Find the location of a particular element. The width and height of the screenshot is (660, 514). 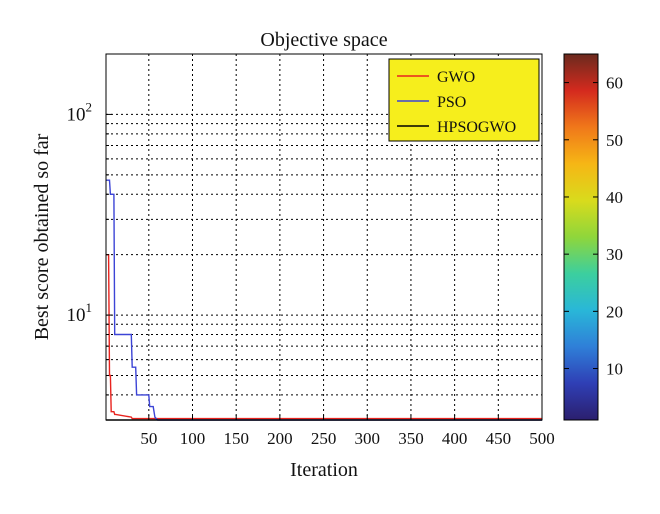

x-axis-label: Iteration is located at coordinates (324, 470).